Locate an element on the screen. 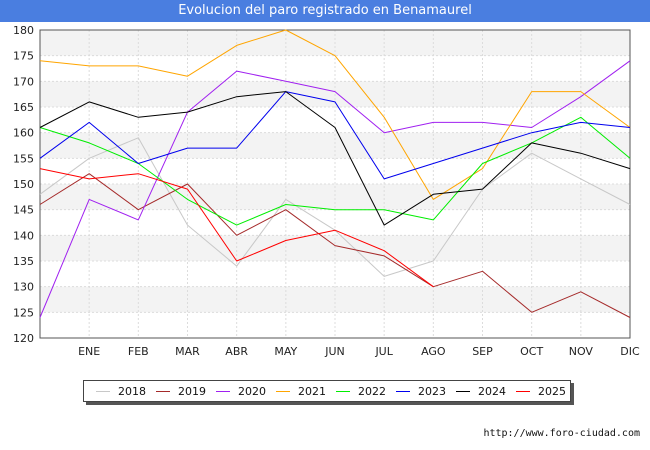 This screenshot has width=650, height=450. legend-item-2023: 2023 is located at coordinates (421, 391).